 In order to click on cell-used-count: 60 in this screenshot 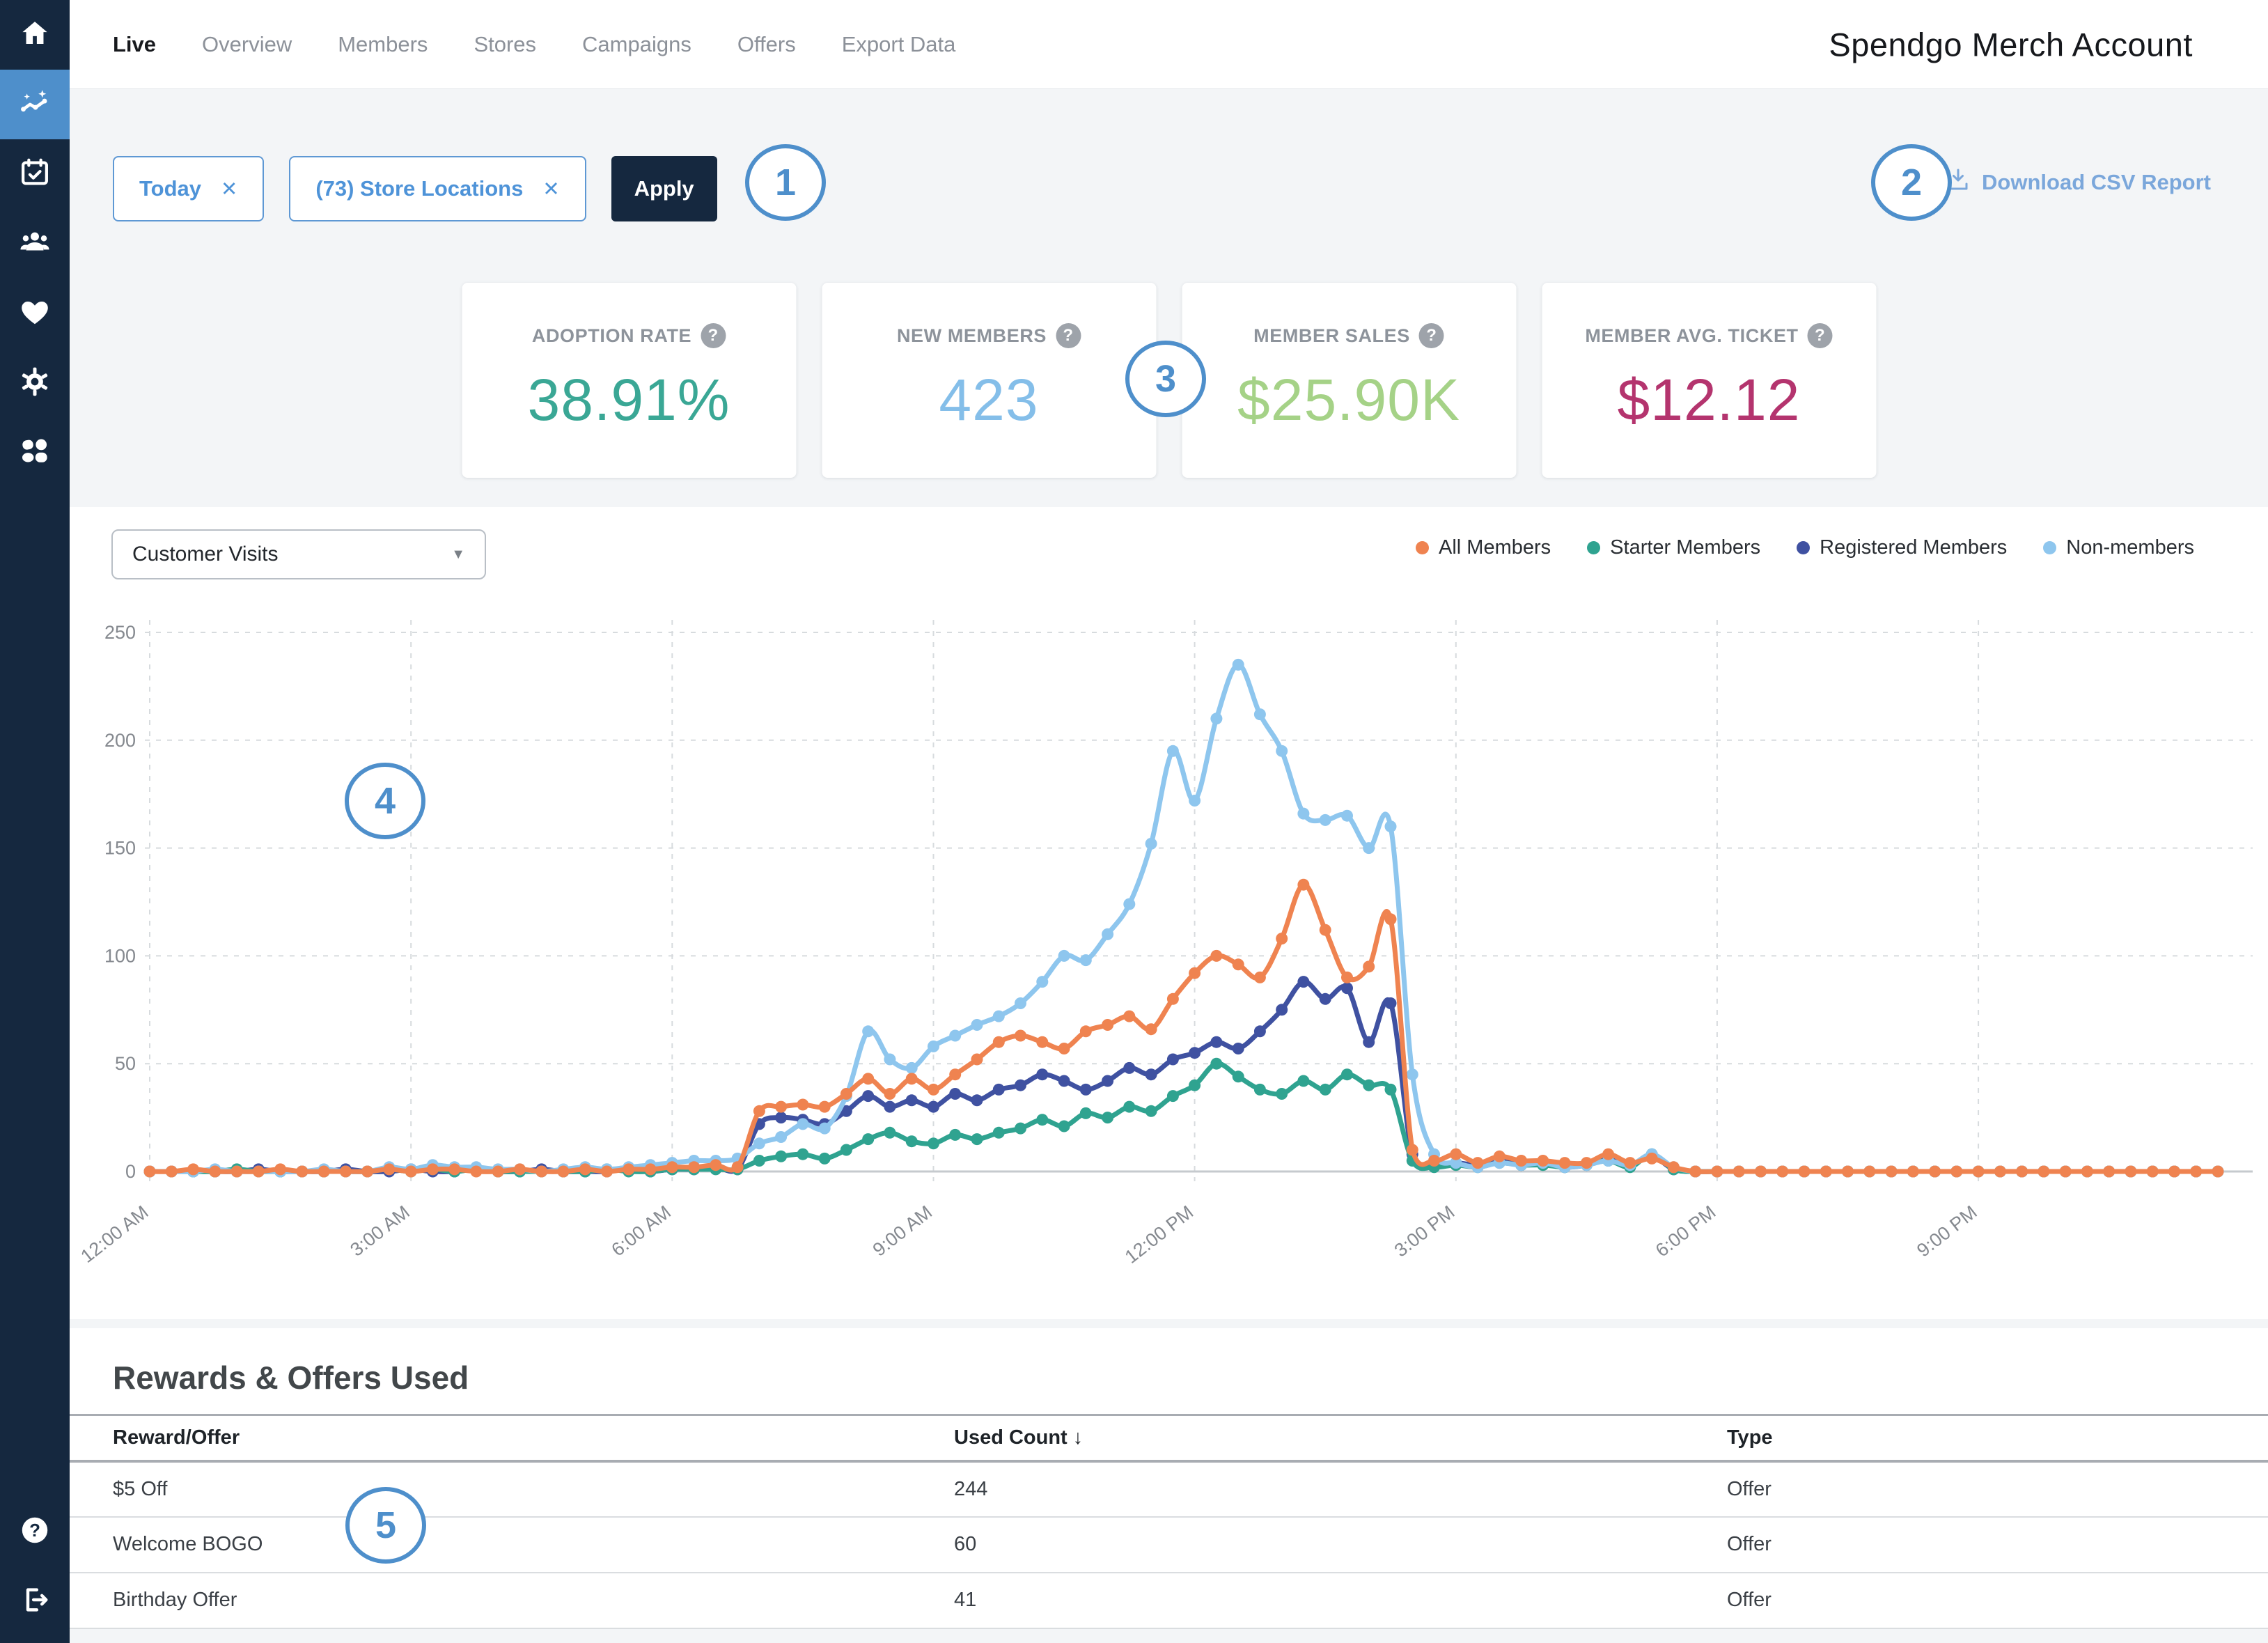, I will do `click(965, 1544)`.